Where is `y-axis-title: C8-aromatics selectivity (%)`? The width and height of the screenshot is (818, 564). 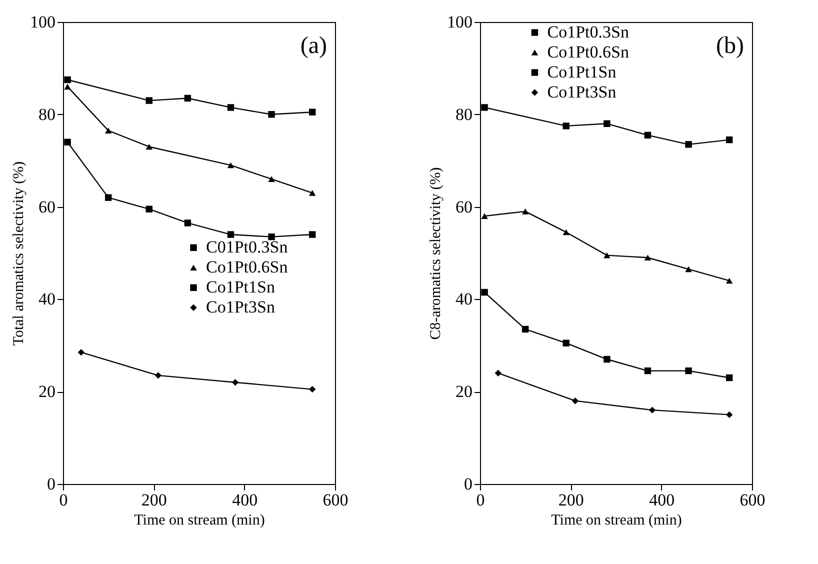
y-axis-title: C8-aromatics selectivity (%) is located at coordinates (436, 253).